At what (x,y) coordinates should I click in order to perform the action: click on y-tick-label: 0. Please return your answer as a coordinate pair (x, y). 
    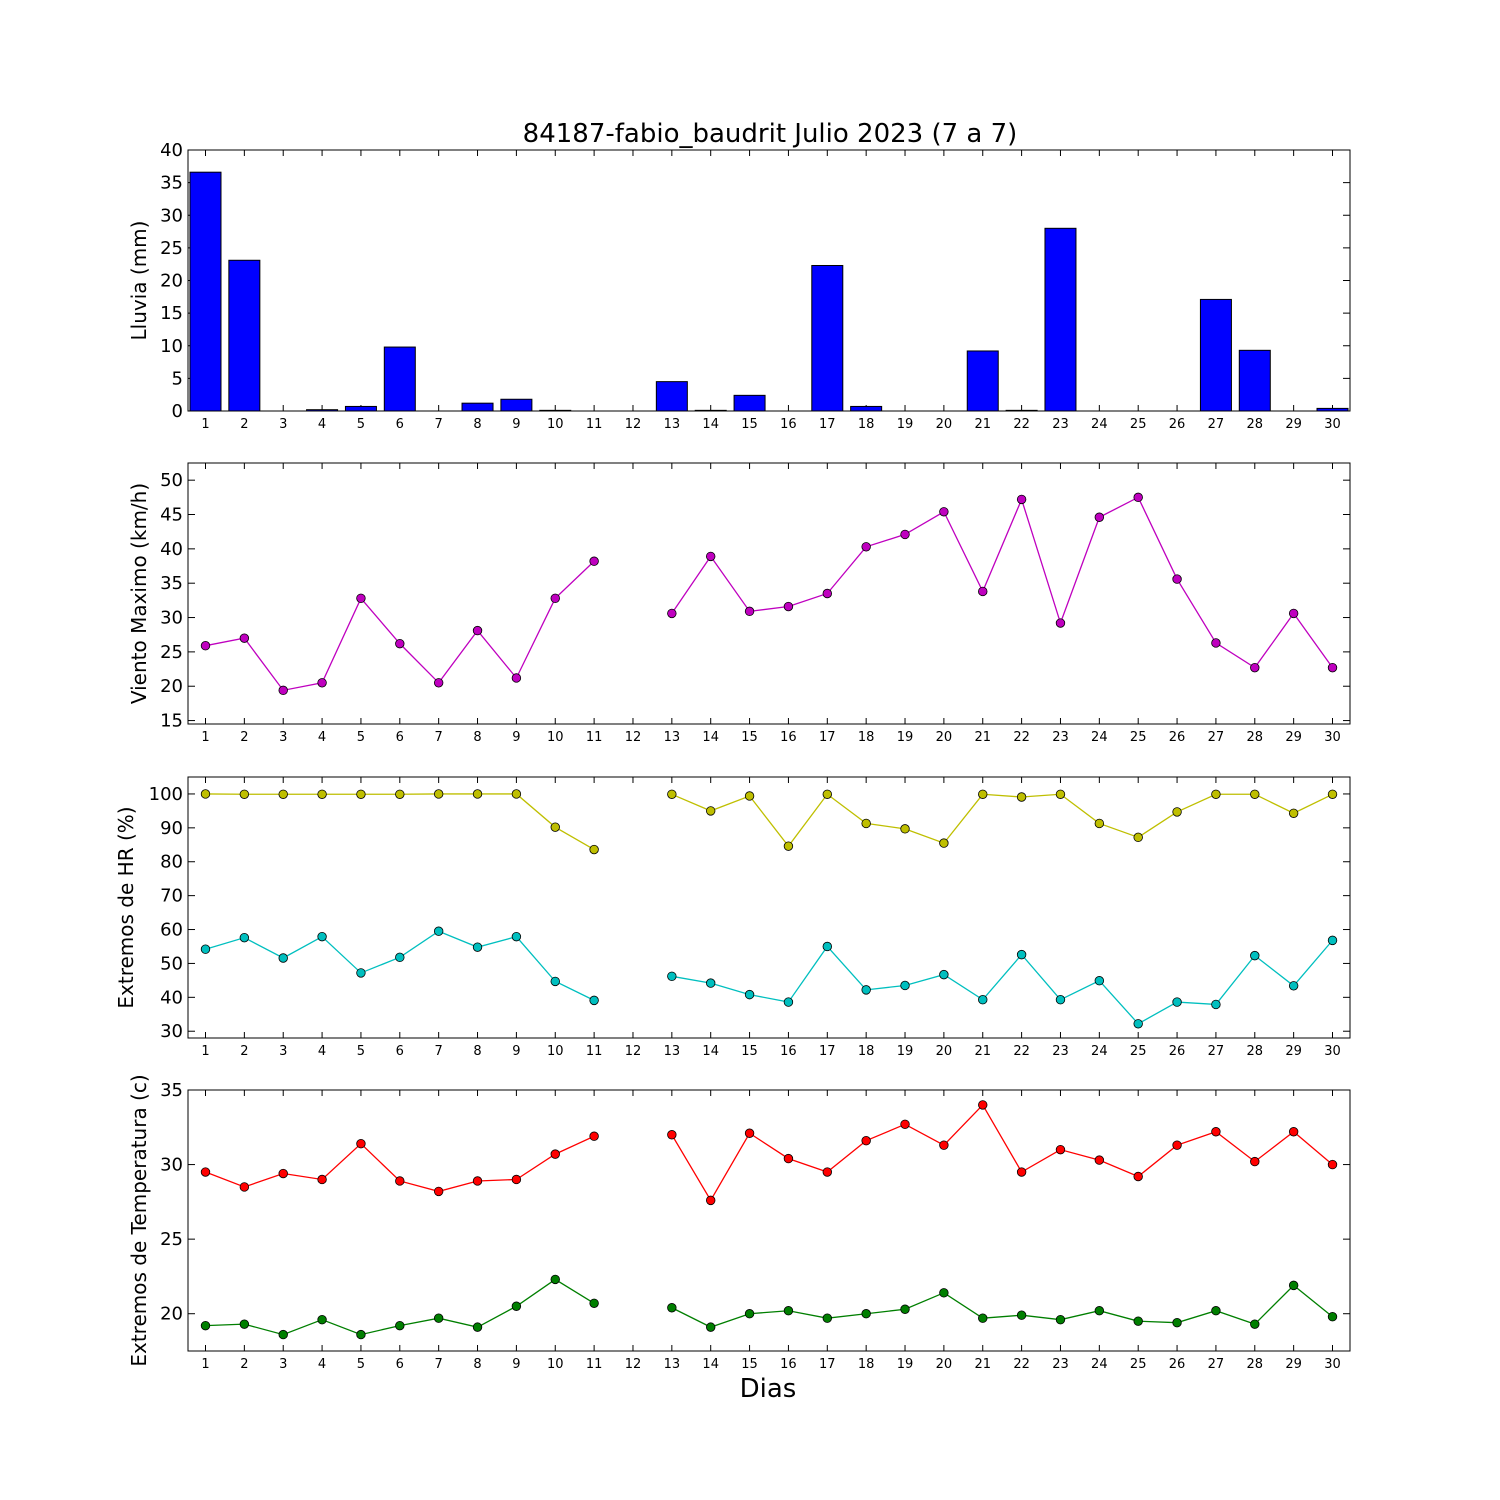
    Looking at the image, I should click on (177, 411).